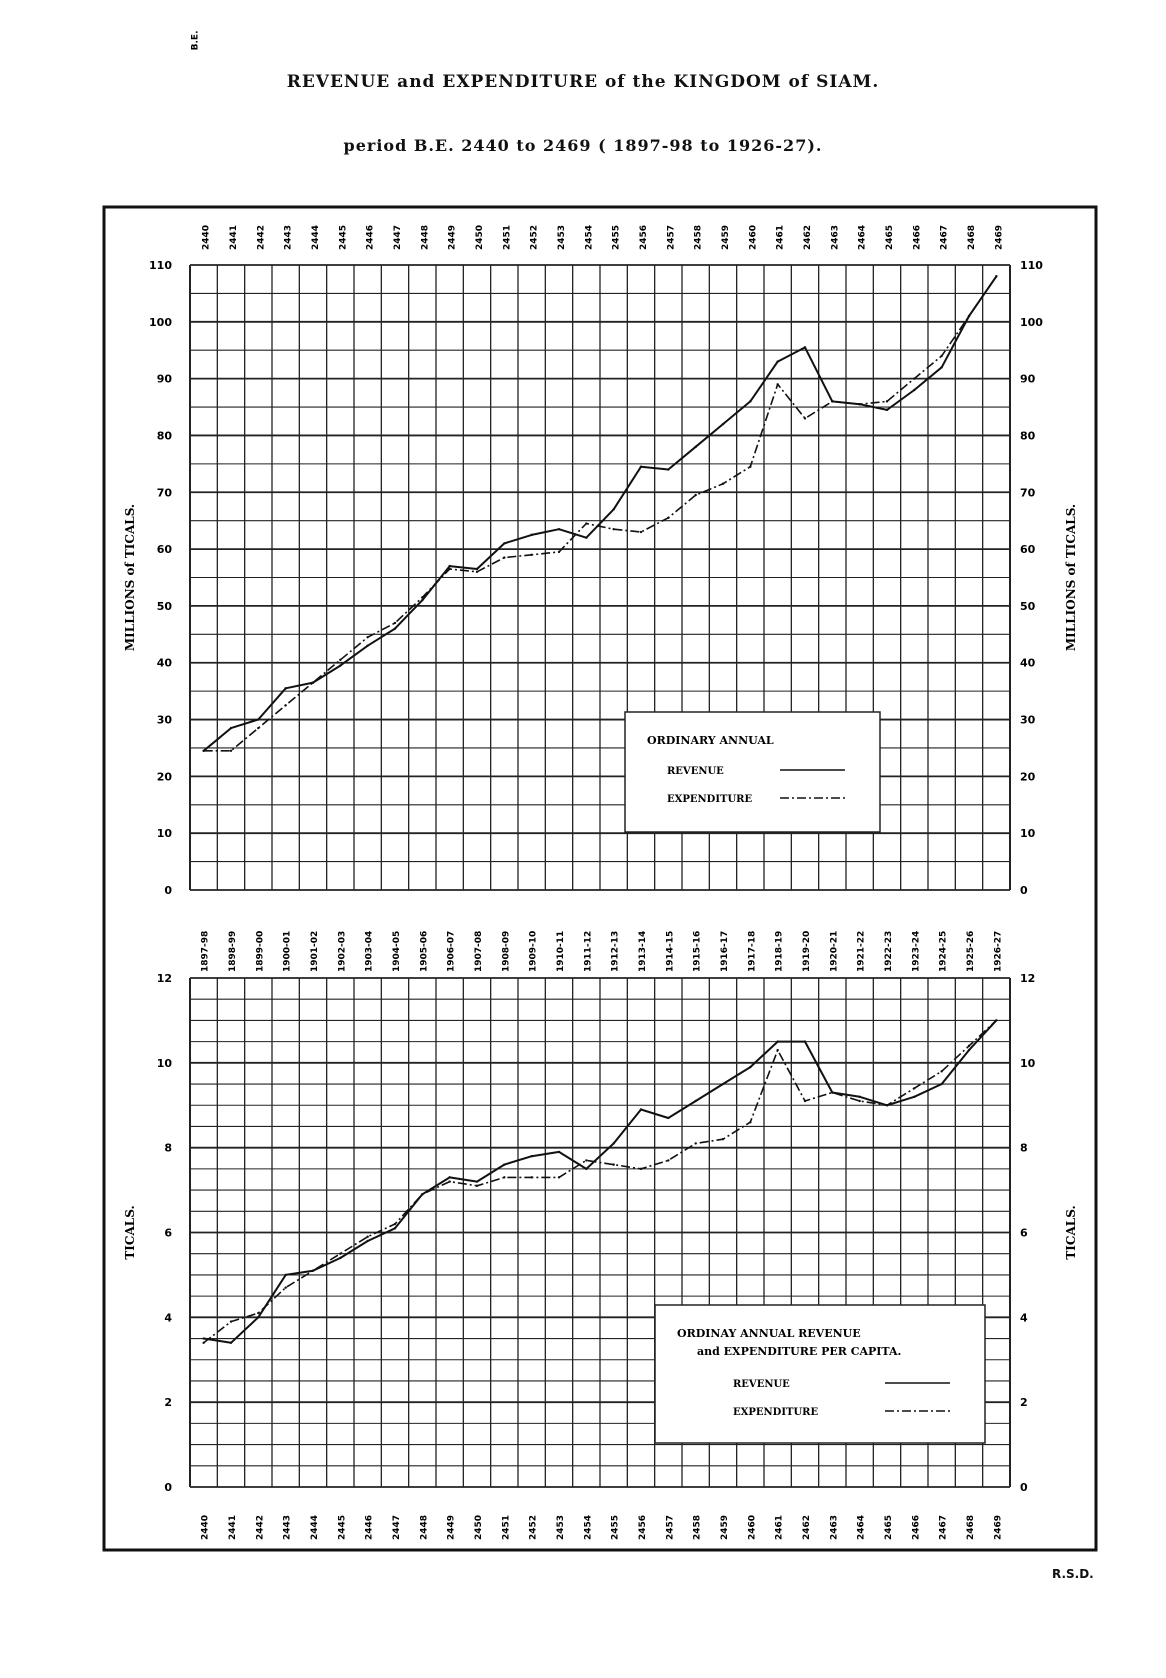 The image size is (1166, 1678). What do you see at coordinates (480, 237) in the screenshot?
I see `x-tick-label-be-top: 2450` at bounding box center [480, 237].